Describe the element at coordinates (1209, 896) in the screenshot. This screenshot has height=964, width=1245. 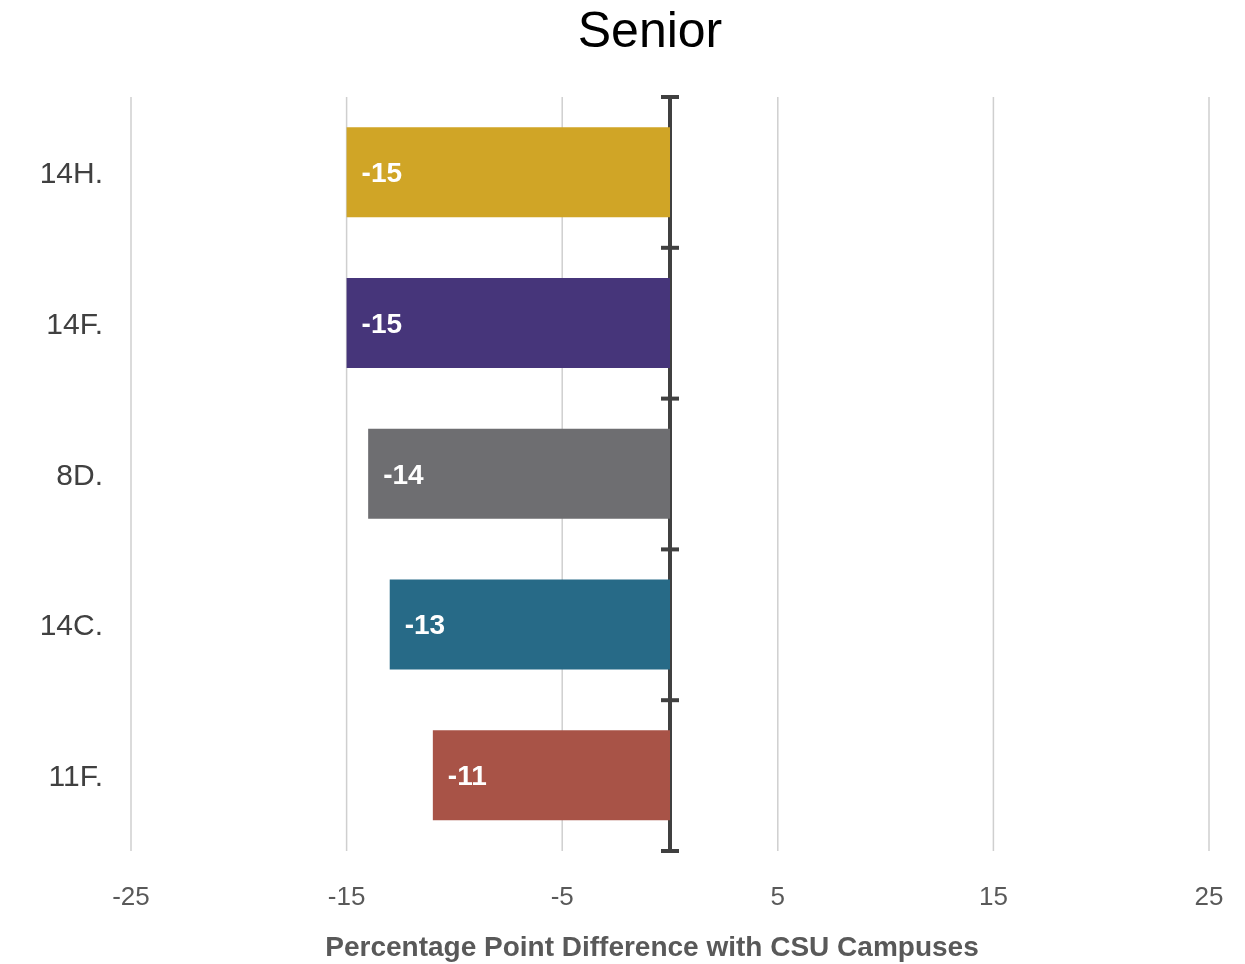
I see `x-tick-label: 25` at that location.